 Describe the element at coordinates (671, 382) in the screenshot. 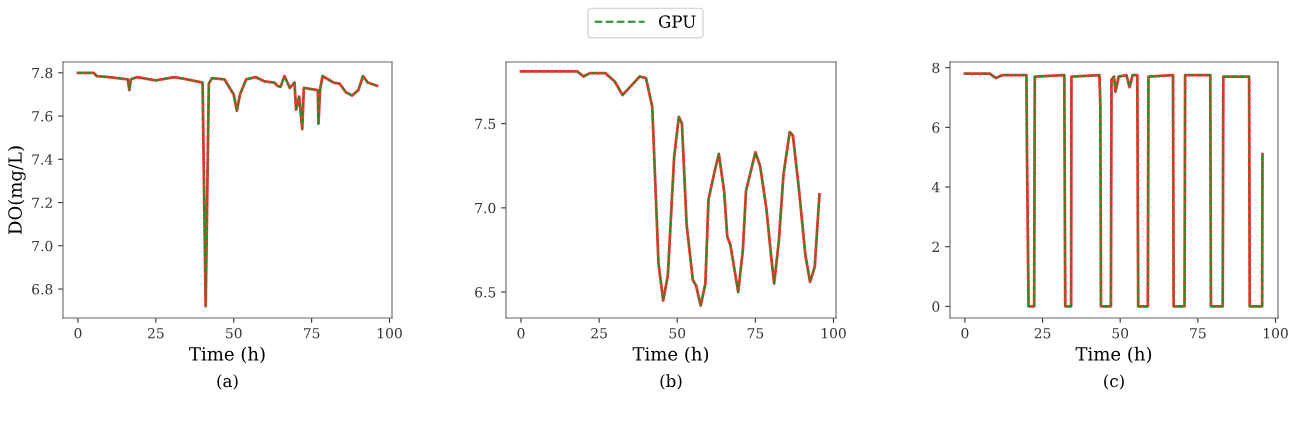

I see `text: (b)` at that location.